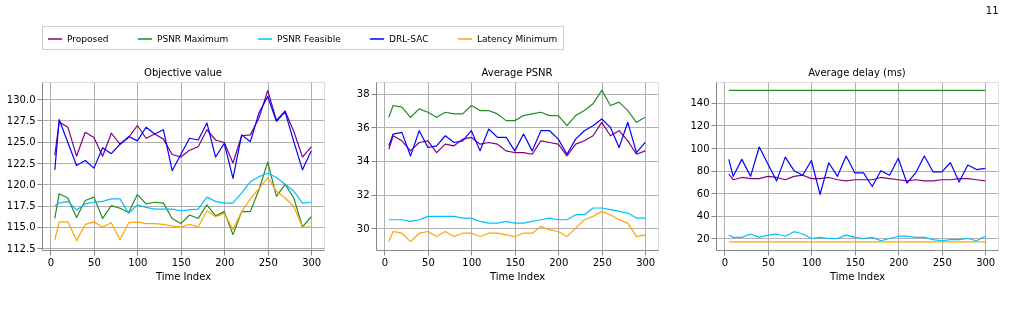  Describe the element at coordinates (703, 193) in the screenshot. I see `y-tick-label: 60` at that location.